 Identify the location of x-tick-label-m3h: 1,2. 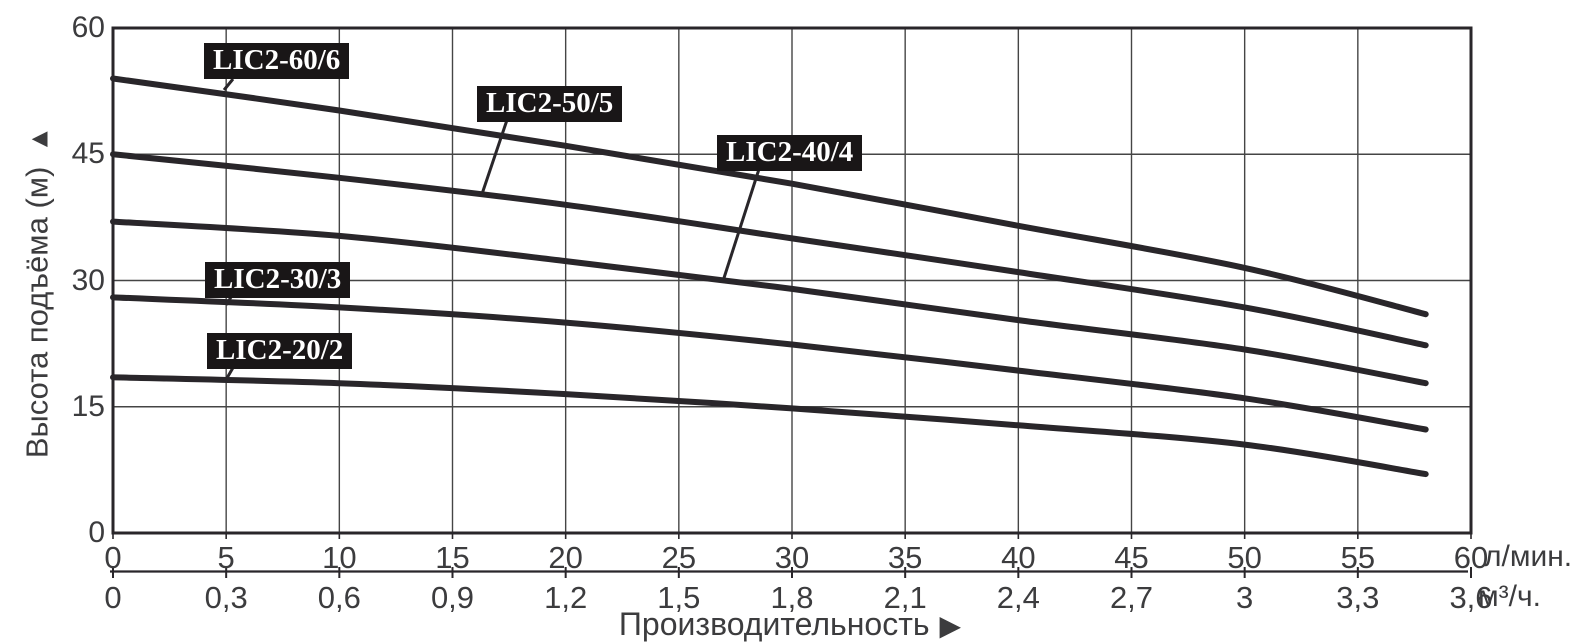
(566, 597).